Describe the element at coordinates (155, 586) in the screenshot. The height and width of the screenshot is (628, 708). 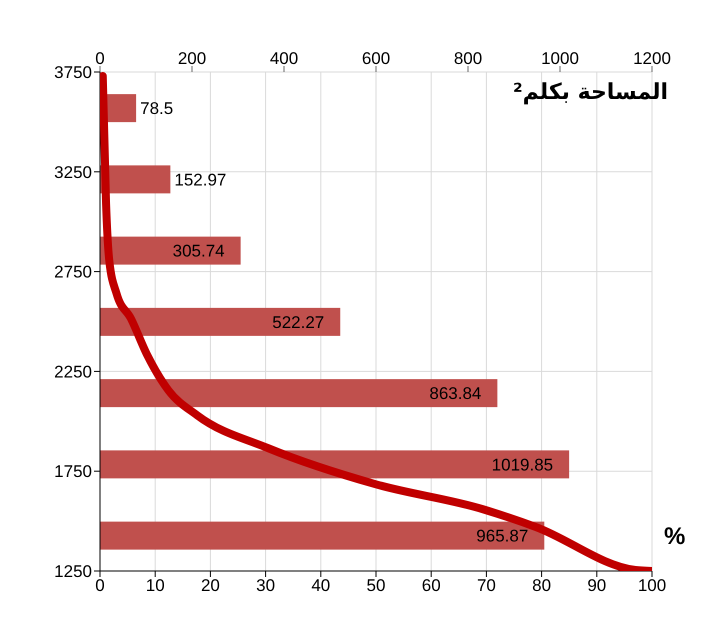
I see `x-tick-label: 10` at that location.